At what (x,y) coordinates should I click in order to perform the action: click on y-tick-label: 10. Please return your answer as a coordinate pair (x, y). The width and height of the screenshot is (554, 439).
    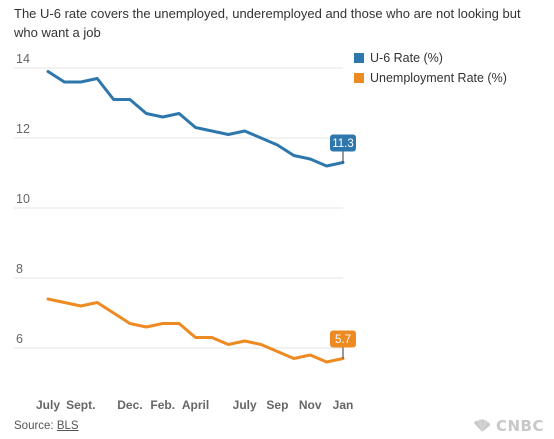
    Looking at the image, I should click on (23, 199).